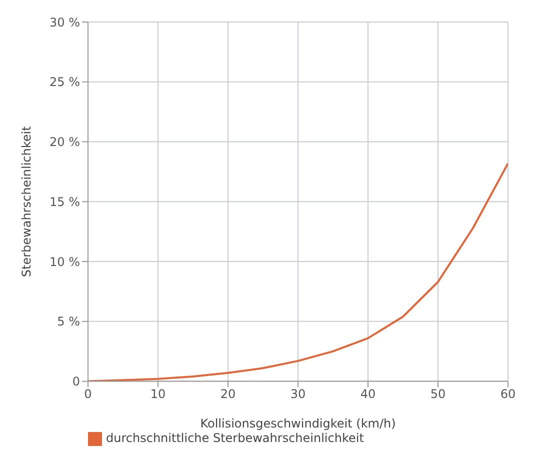 The width and height of the screenshot is (544, 472). I want to click on y-tick-label: 5 %, so click(68, 321).